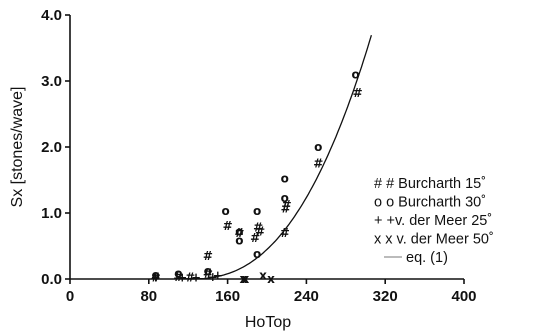 The image size is (538, 334). What do you see at coordinates (430, 184) in the screenshot?
I see `legend-item-1: # # Burcharth 15˚` at bounding box center [430, 184].